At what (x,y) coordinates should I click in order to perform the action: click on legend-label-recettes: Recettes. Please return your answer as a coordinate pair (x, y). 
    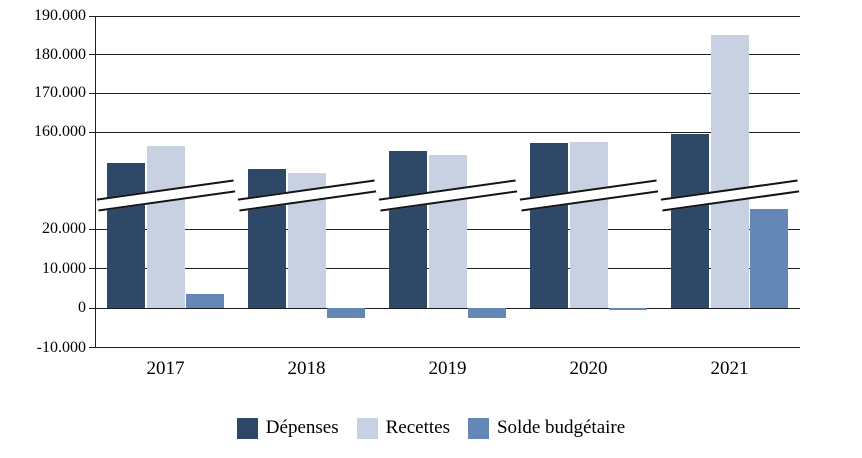
    Looking at the image, I should click on (417, 427).